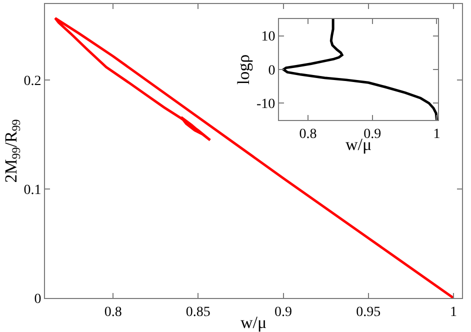  Describe the element at coordinates (244, 69) in the screenshot. I see `y-axis-title: logρ` at that location.